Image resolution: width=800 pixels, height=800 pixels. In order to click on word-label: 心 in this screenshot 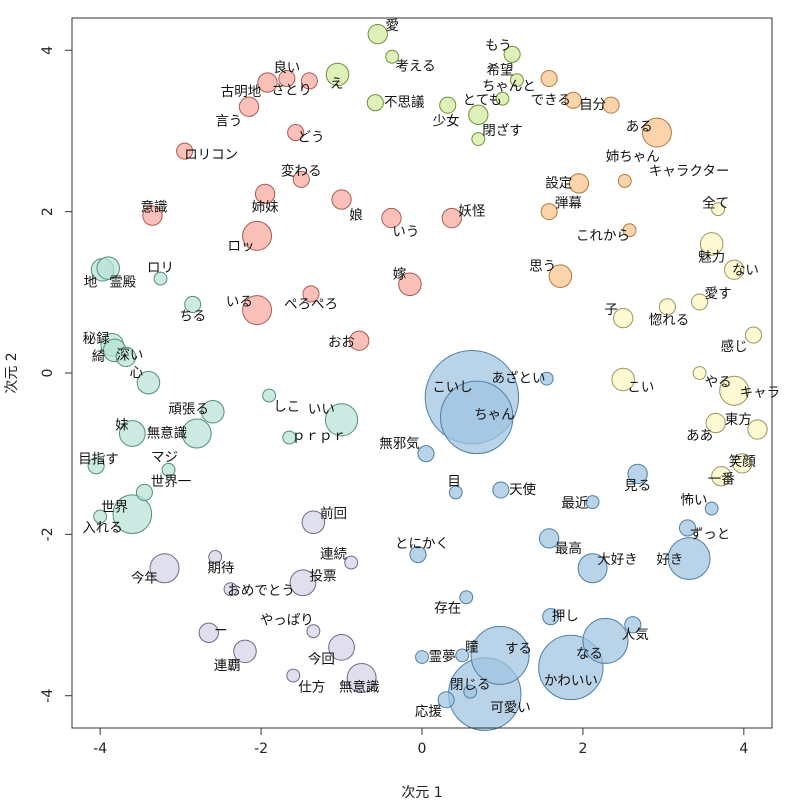, I will do `click(137, 373)`.